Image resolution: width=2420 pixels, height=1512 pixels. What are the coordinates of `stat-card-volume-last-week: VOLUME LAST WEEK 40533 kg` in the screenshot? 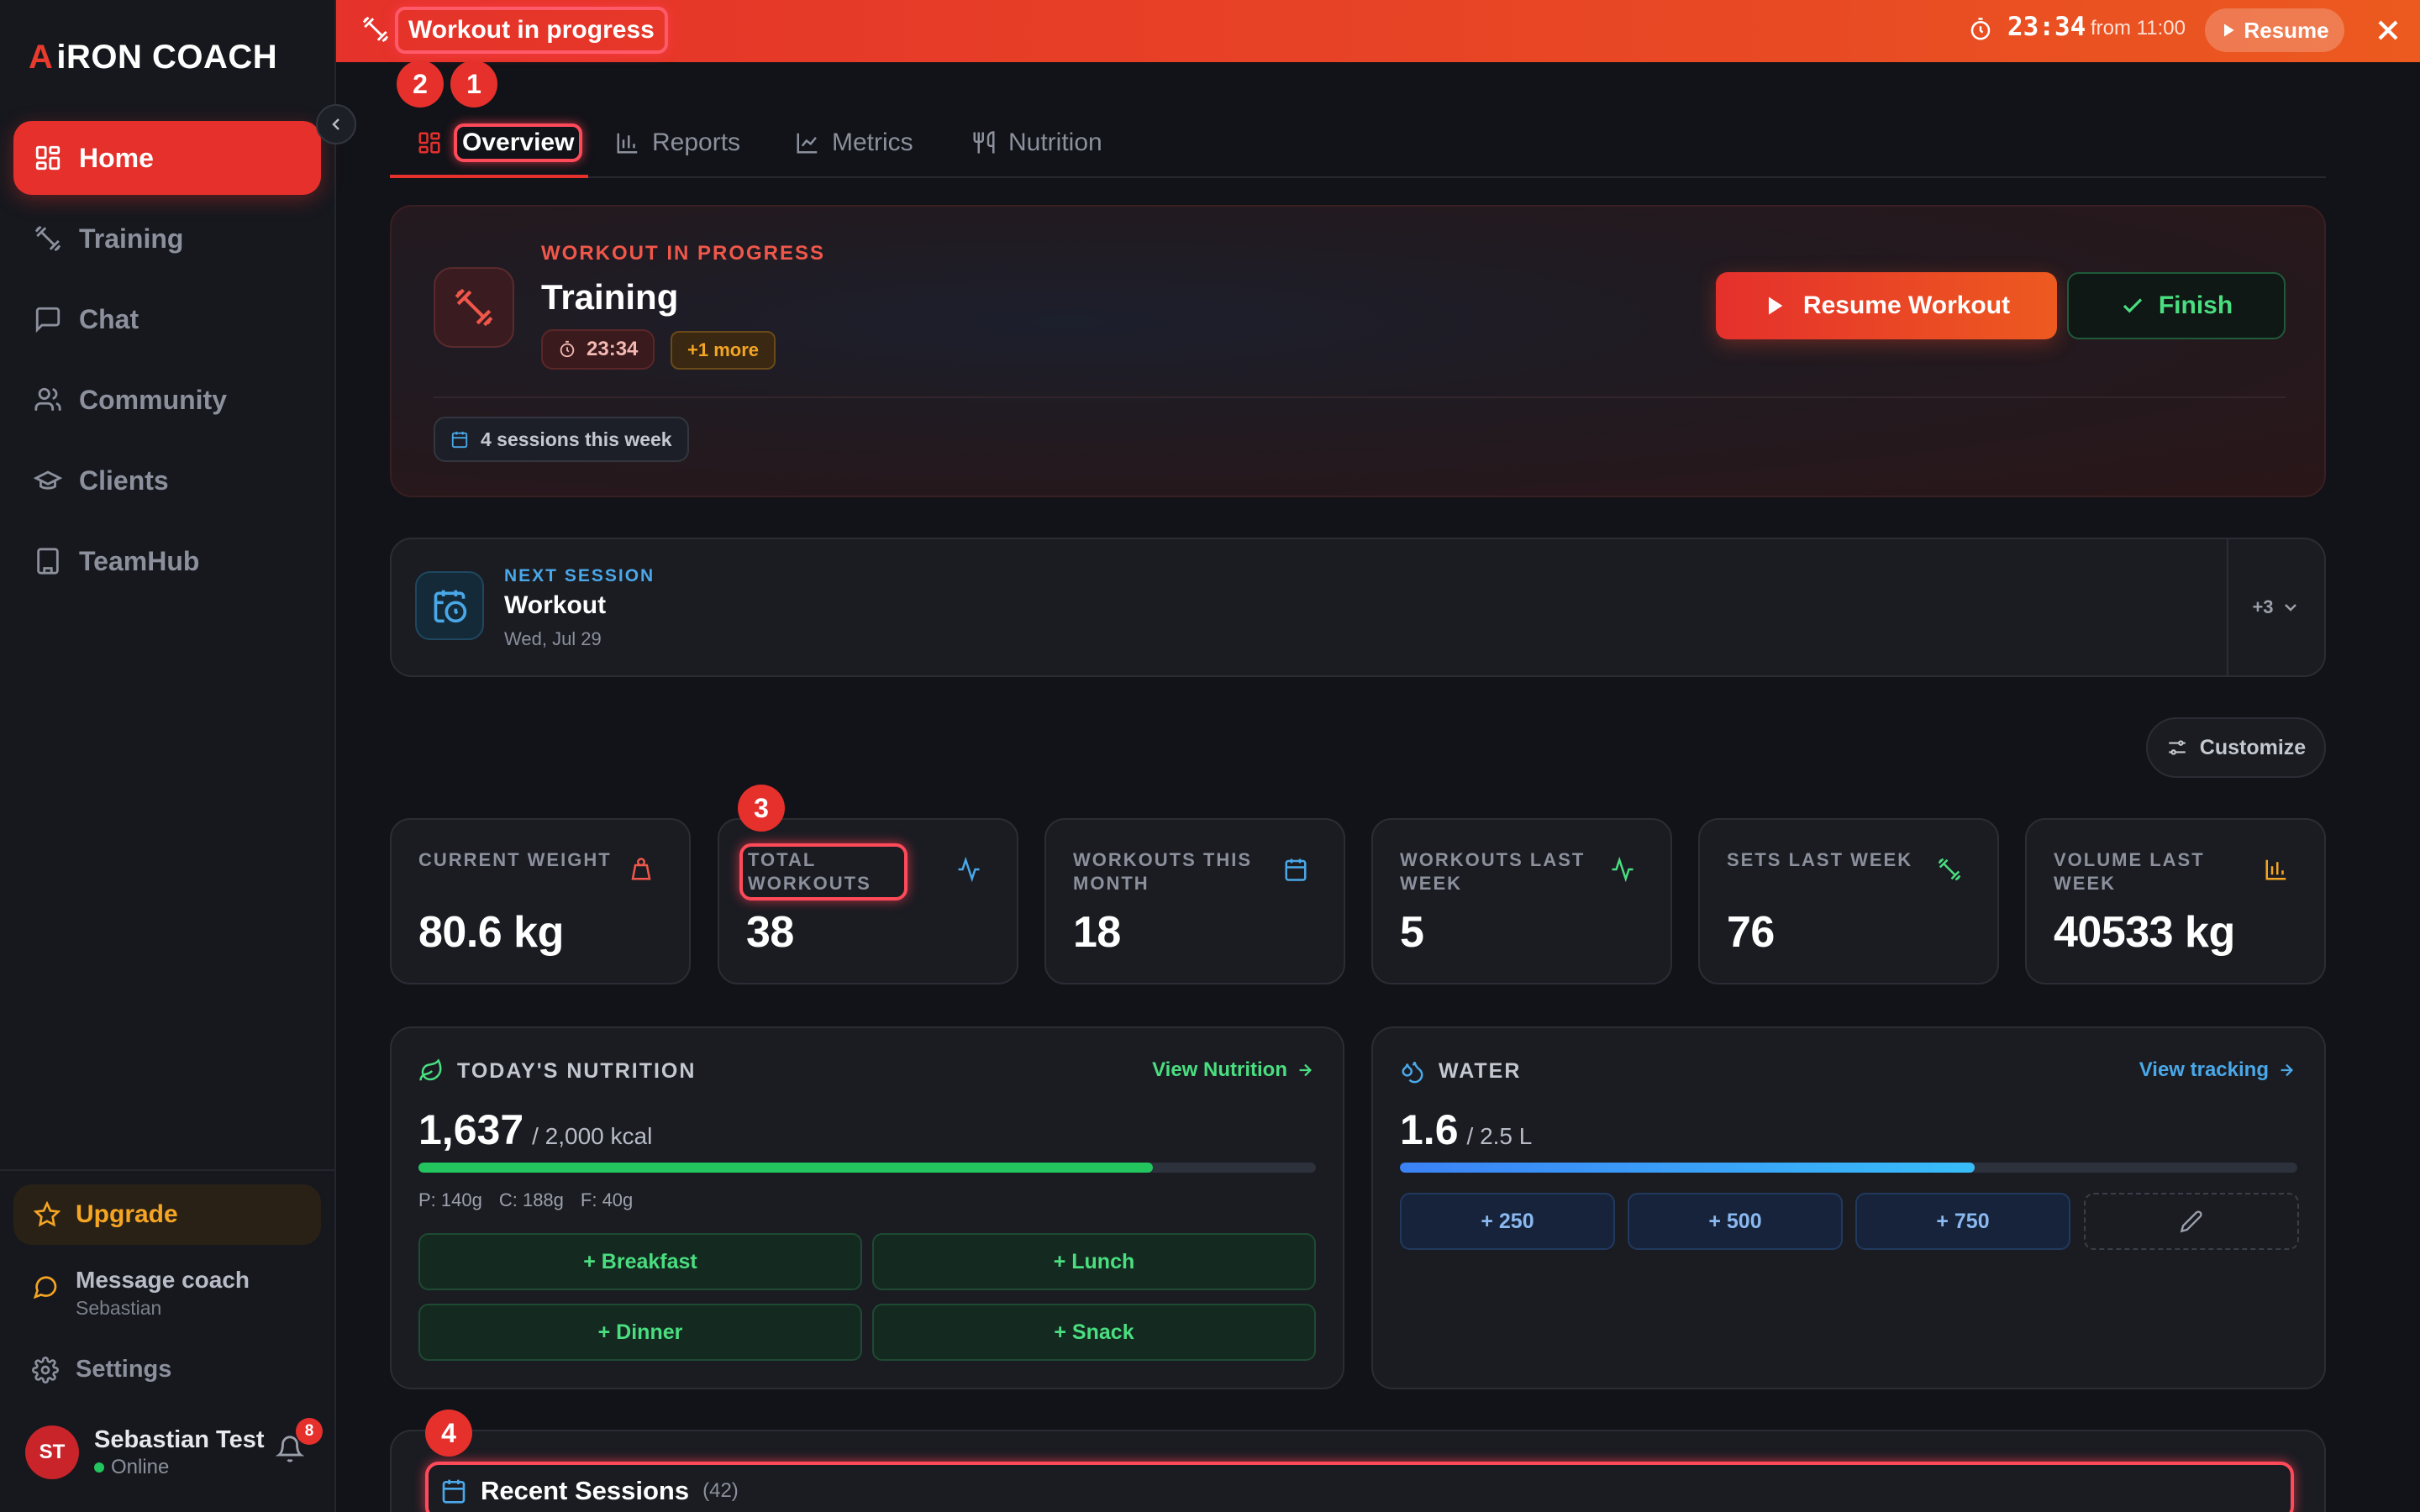 It's located at (2175, 901).